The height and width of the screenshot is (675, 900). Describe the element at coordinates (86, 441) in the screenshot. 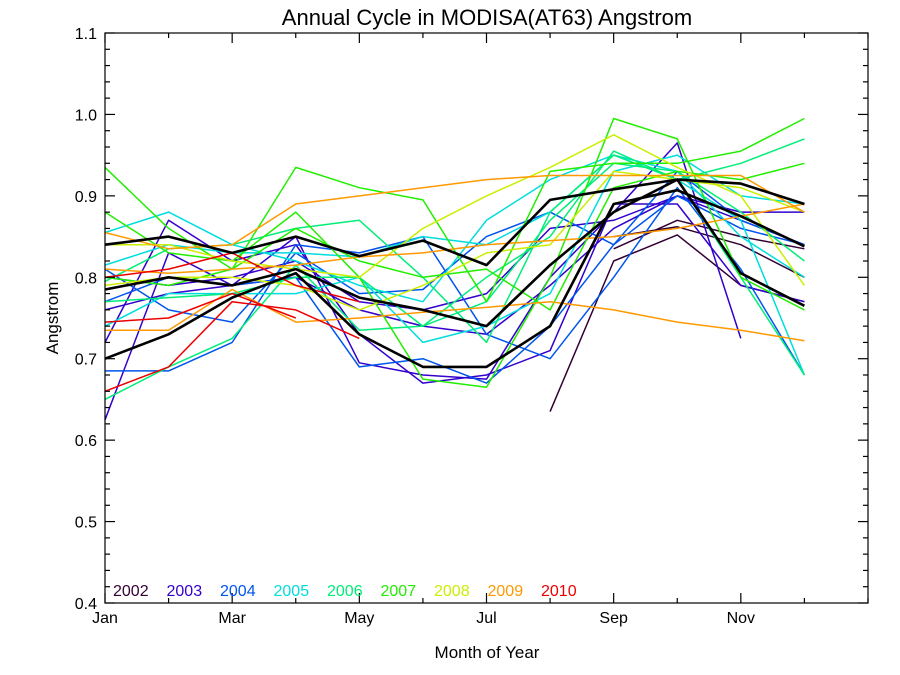

I see `y-tick-label: 0.6` at that location.